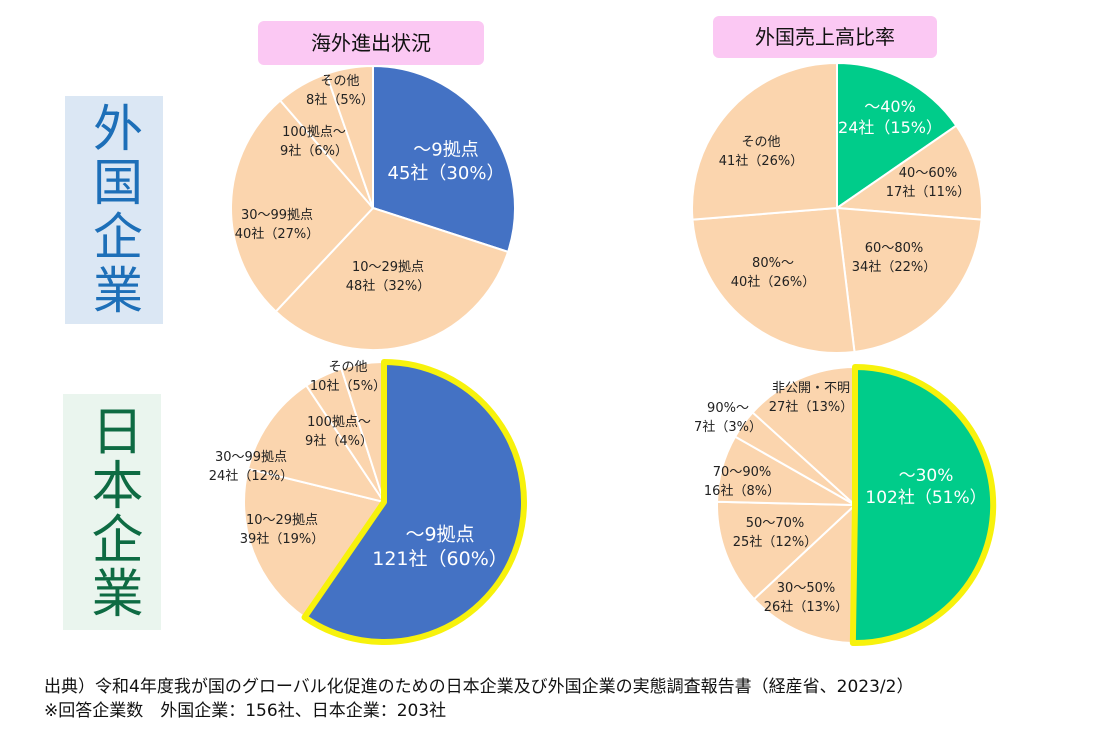 The height and width of the screenshot is (733, 1102). Describe the element at coordinates (928, 183) in the screenshot. I see `pie-slice-label: 40～60% 17社（11%）` at that location.